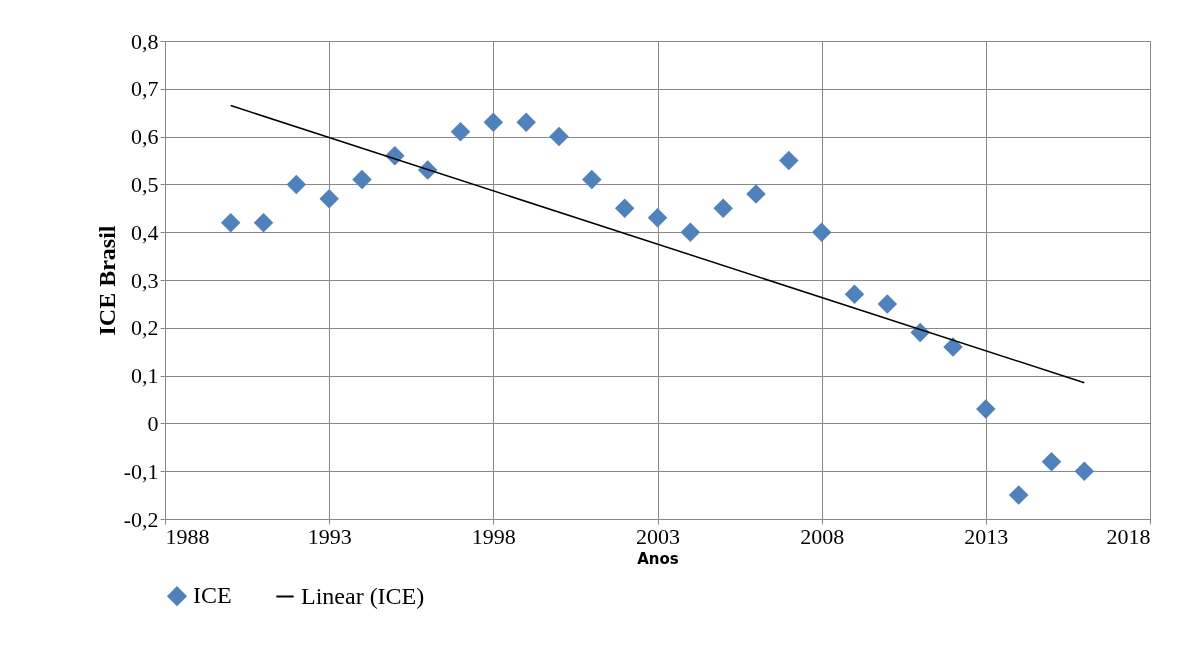 This screenshot has width=1198, height=653. Describe the element at coordinates (145, 280) in the screenshot. I see `y-tick-label: 0,3` at that location.